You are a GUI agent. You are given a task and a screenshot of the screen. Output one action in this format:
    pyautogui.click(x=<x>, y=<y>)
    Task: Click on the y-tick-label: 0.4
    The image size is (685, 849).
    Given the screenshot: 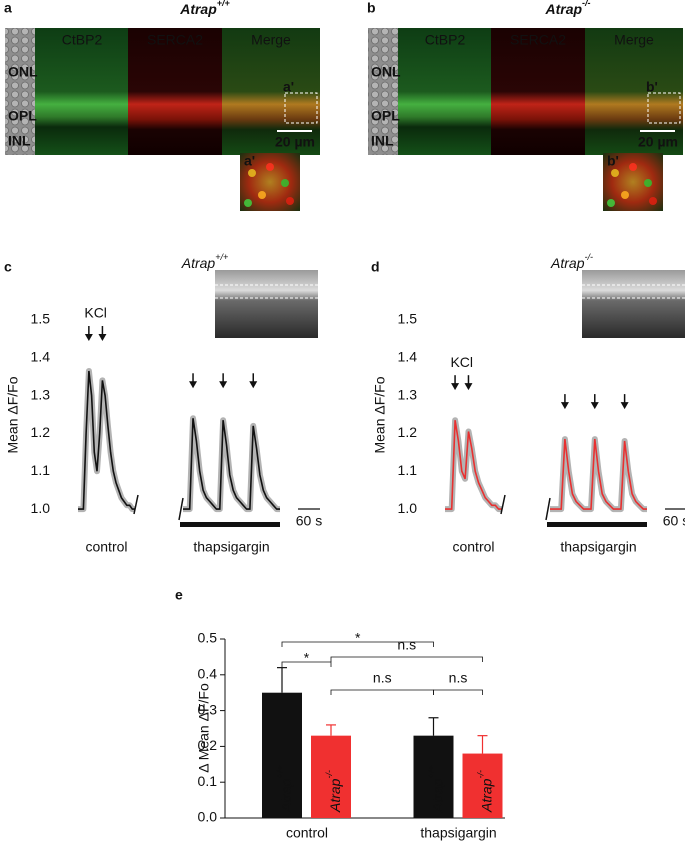 What is the action you would take?
    pyautogui.click(x=208, y=674)
    